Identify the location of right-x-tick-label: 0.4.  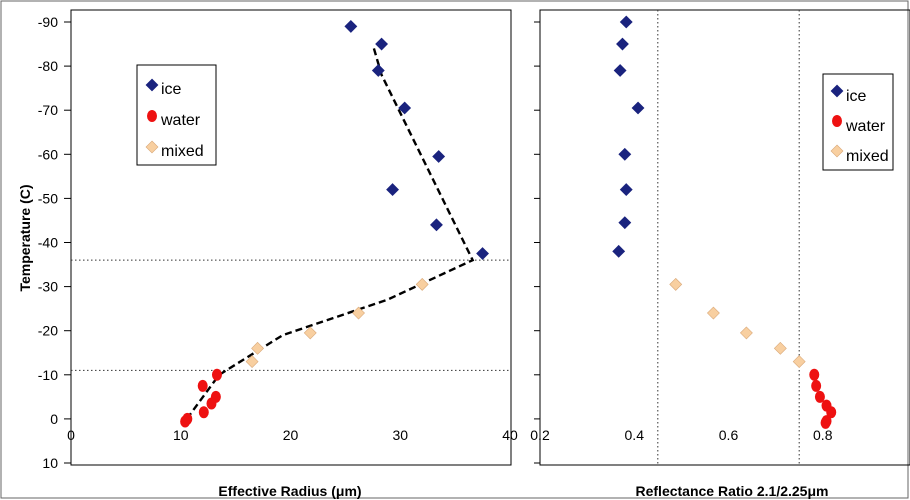
(635, 435).